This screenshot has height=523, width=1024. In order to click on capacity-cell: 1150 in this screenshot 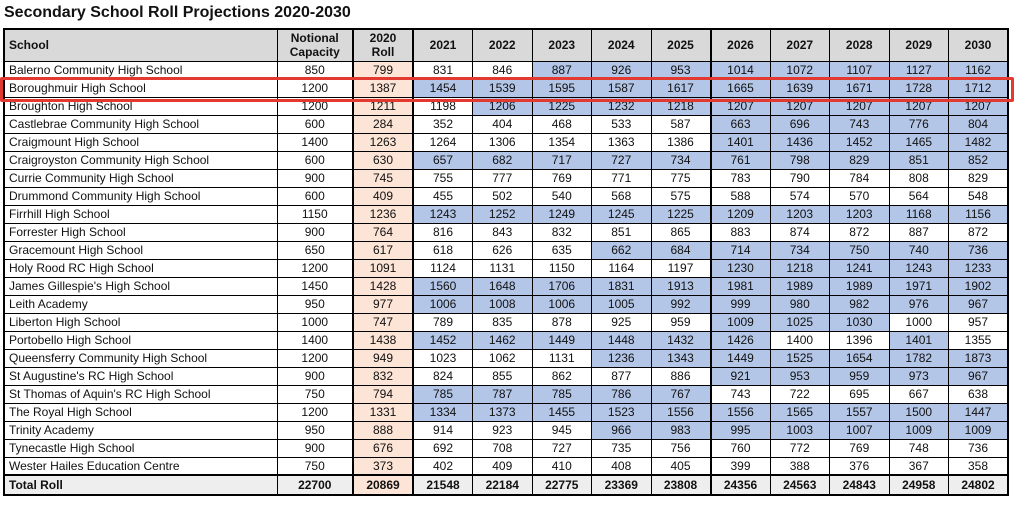, I will do `click(315, 214)`.